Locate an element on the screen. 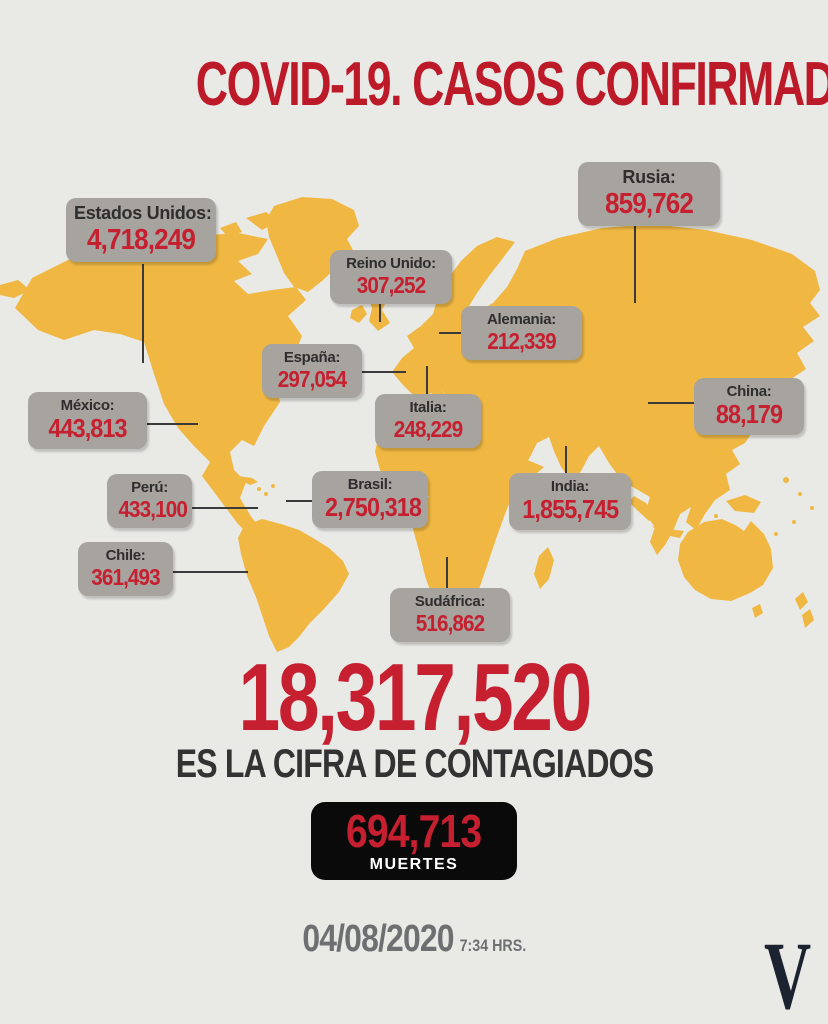 The image size is (828, 1024). country-label-brasil: Brasil: 2,750,318 is located at coordinates (370, 500).